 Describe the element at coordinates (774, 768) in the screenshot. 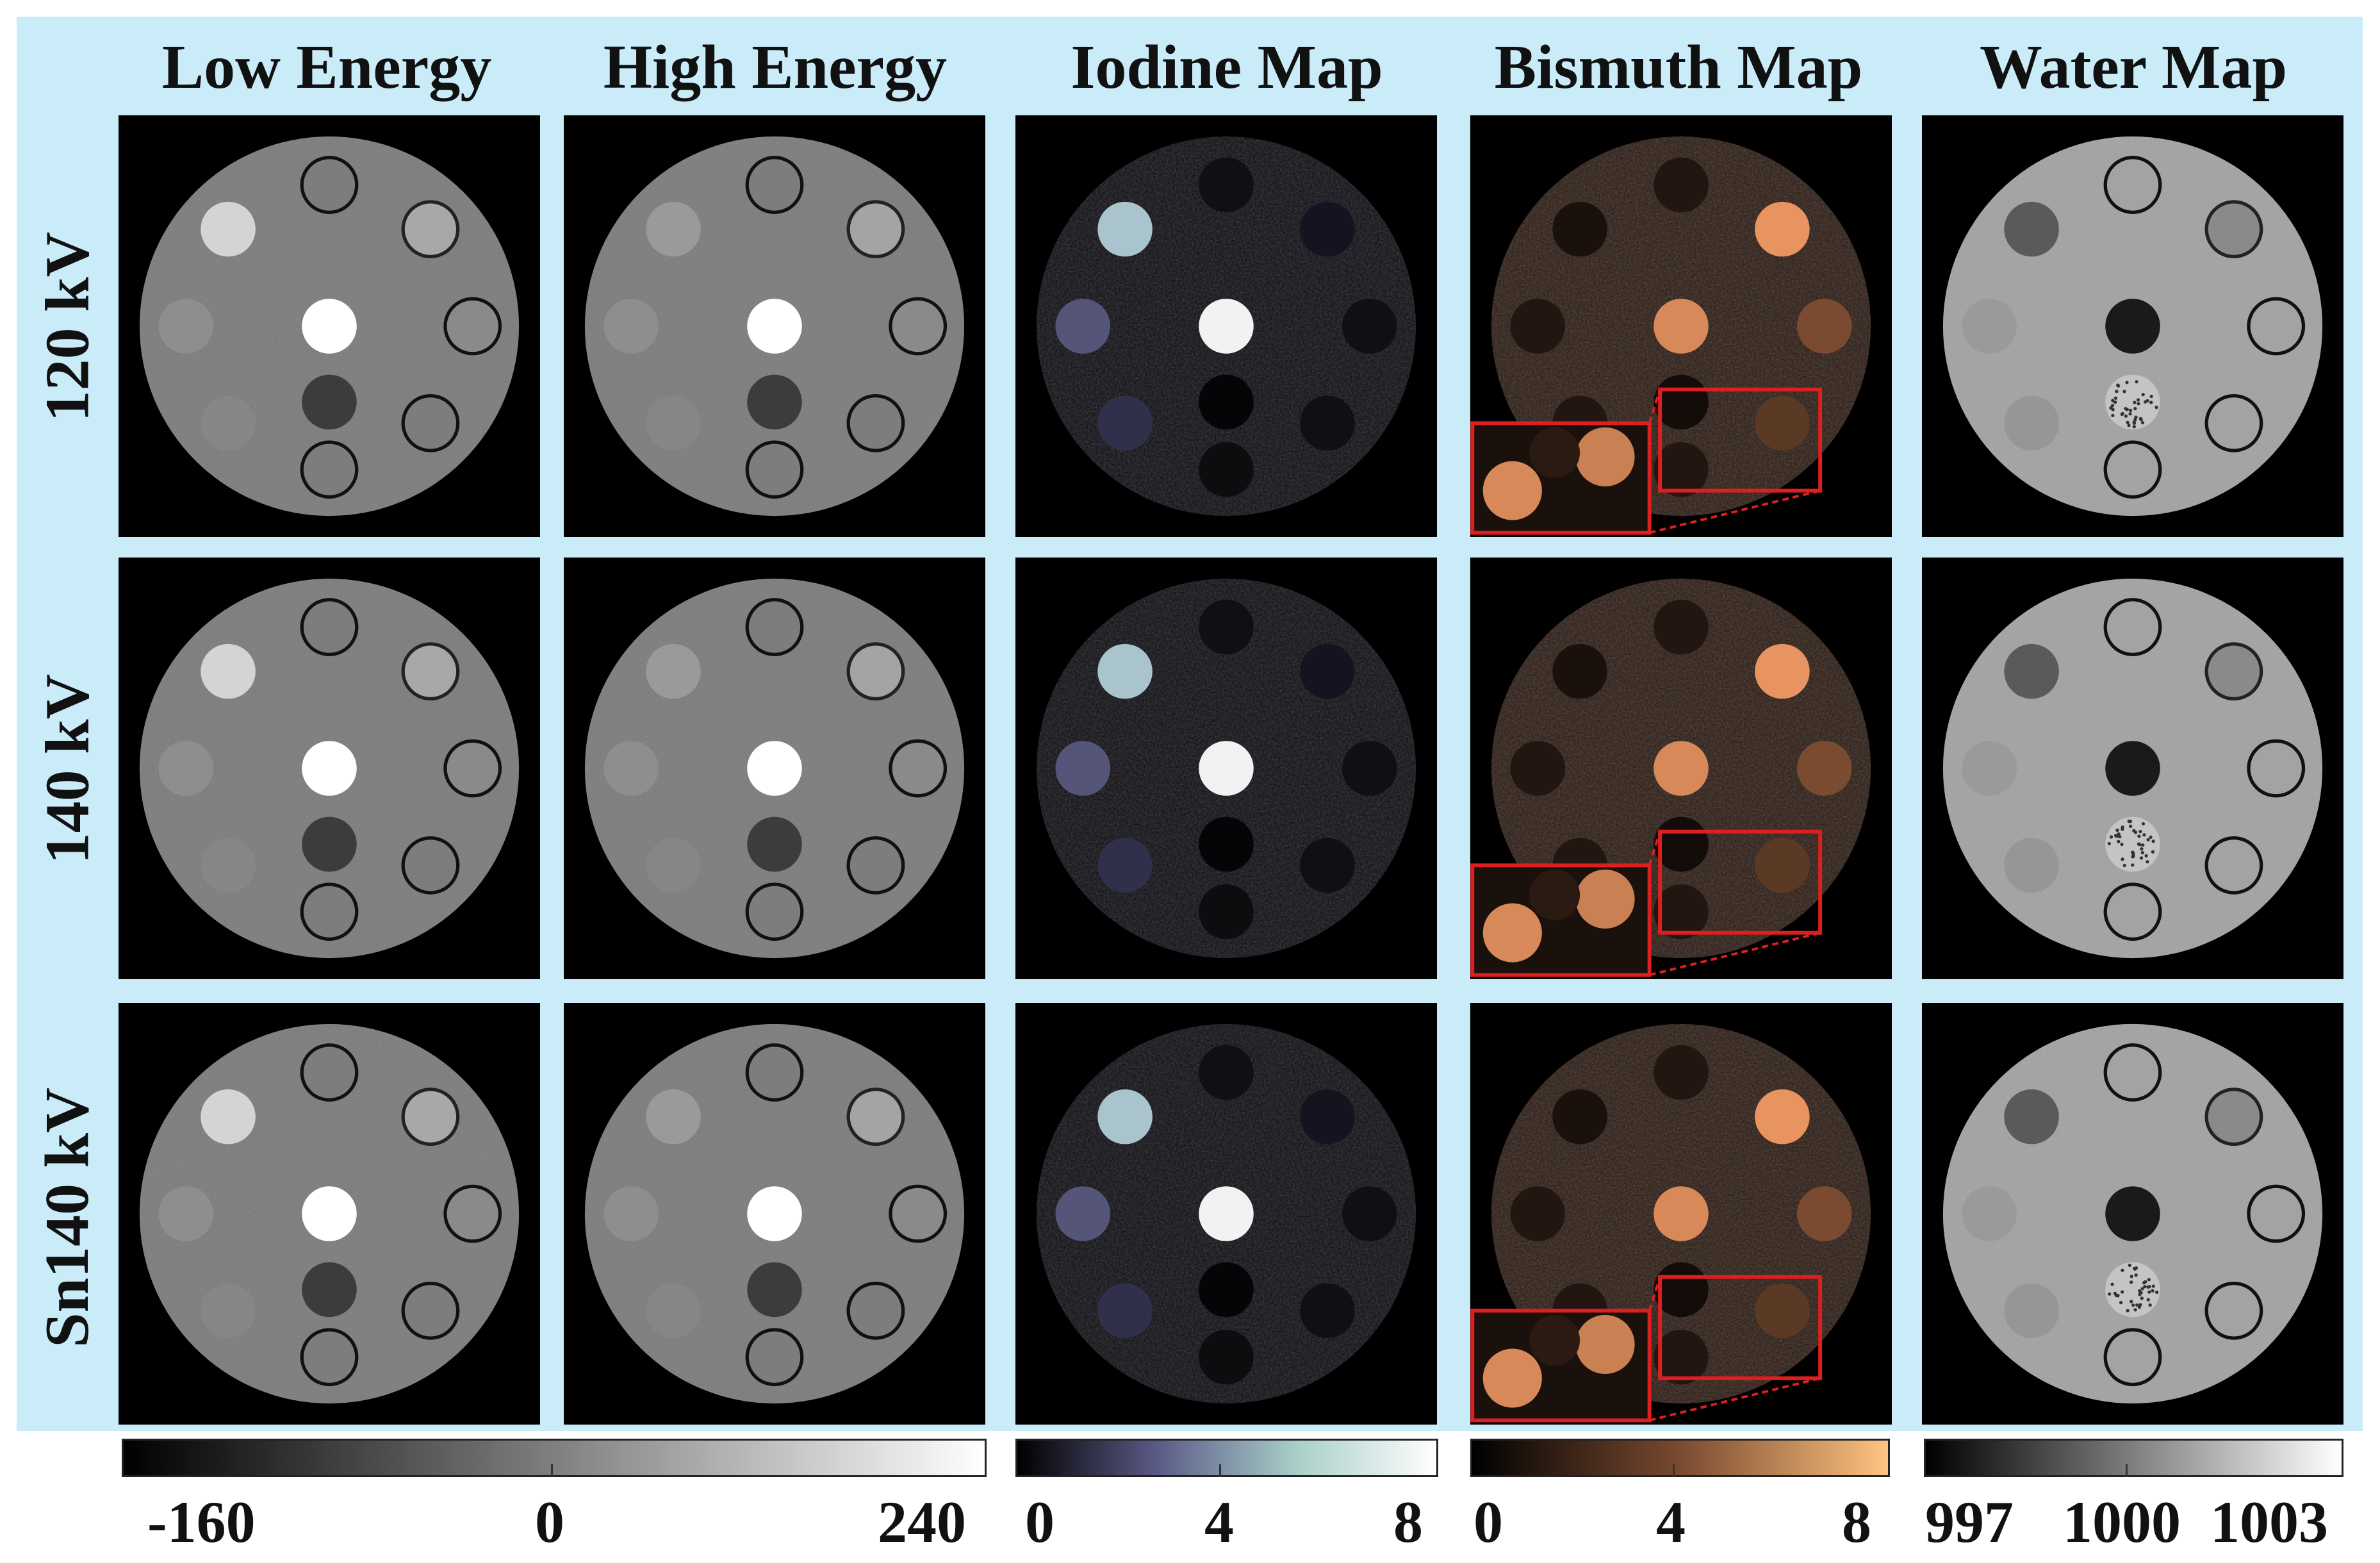

I see `image-high-r140` at that location.